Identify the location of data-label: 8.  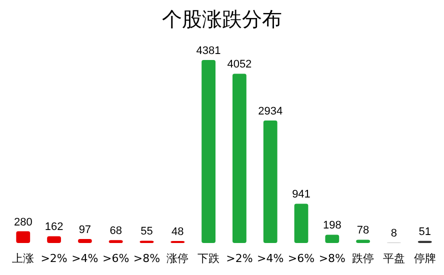
(394, 234).